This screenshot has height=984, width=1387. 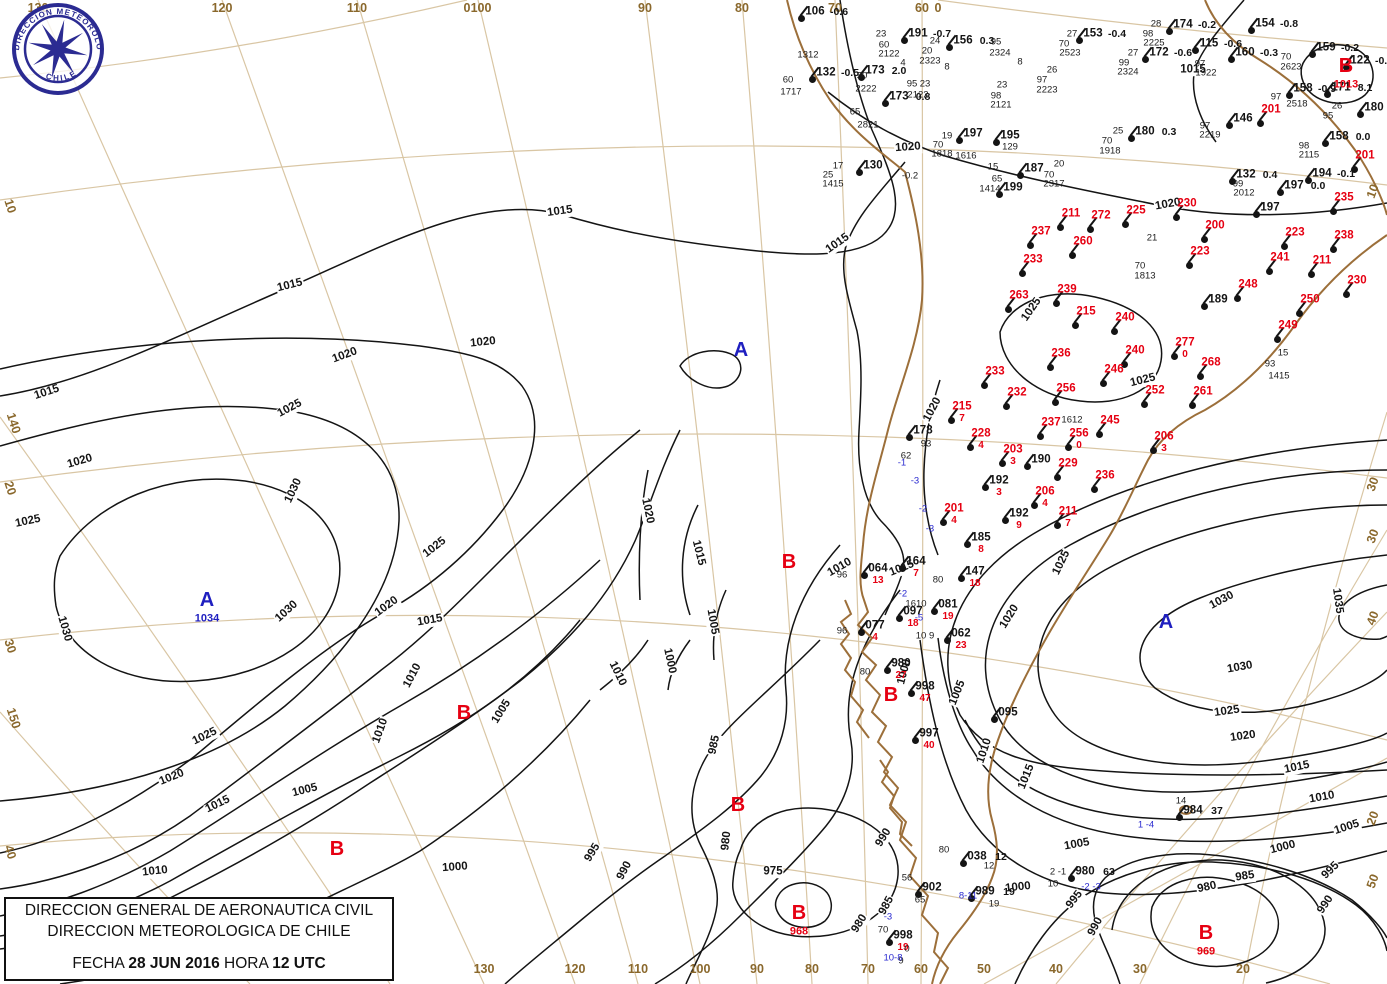 What do you see at coordinates (854, 669) in the screenshot?
I see `coast-fjords` at bounding box center [854, 669].